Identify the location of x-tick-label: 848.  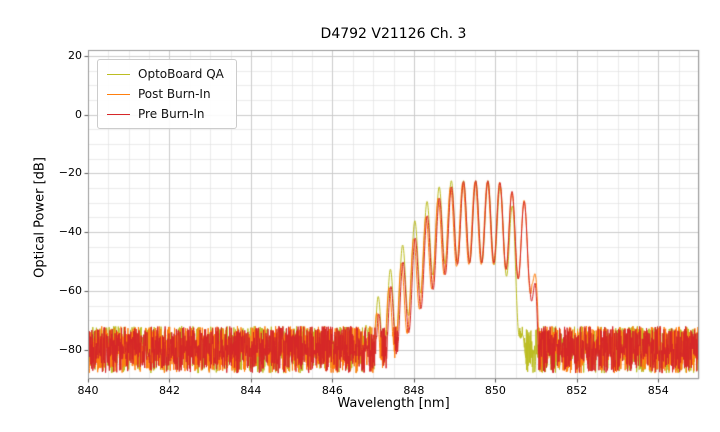
(414, 390).